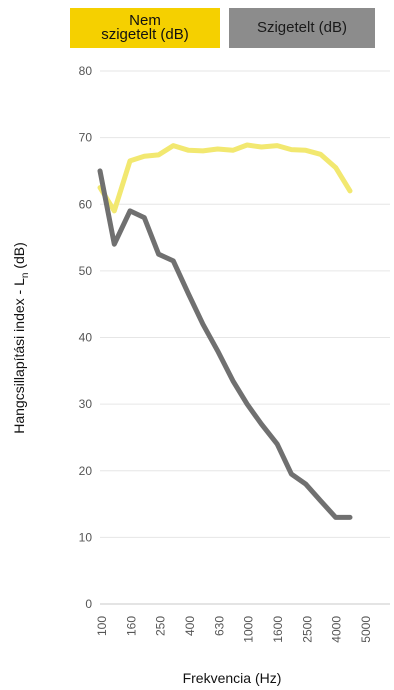  What do you see at coordinates (25, 276) in the screenshot?
I see `y-axis-title-subscript: n` at bounding box center [25, 276].